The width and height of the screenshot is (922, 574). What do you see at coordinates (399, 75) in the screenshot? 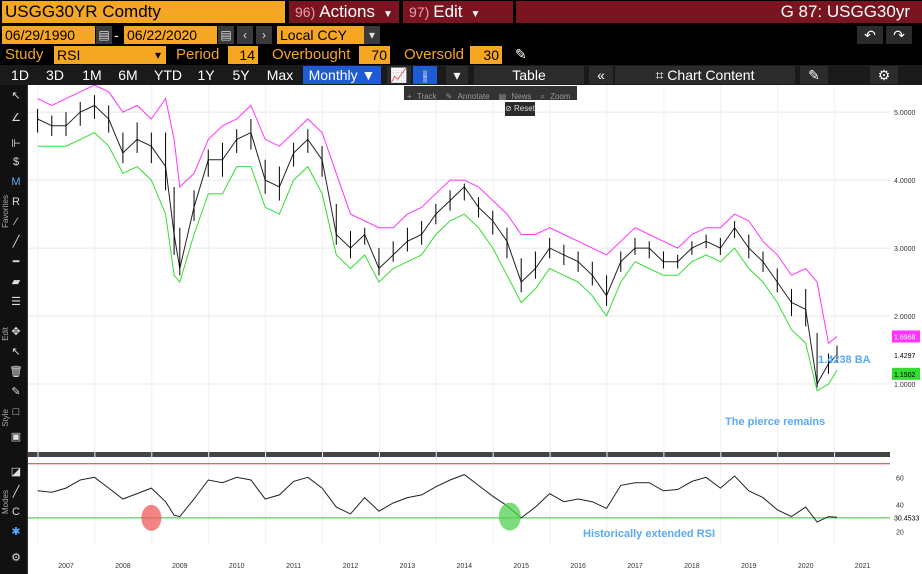
I see `line-chart-icon: 📈` at bounding box center [399, 75].